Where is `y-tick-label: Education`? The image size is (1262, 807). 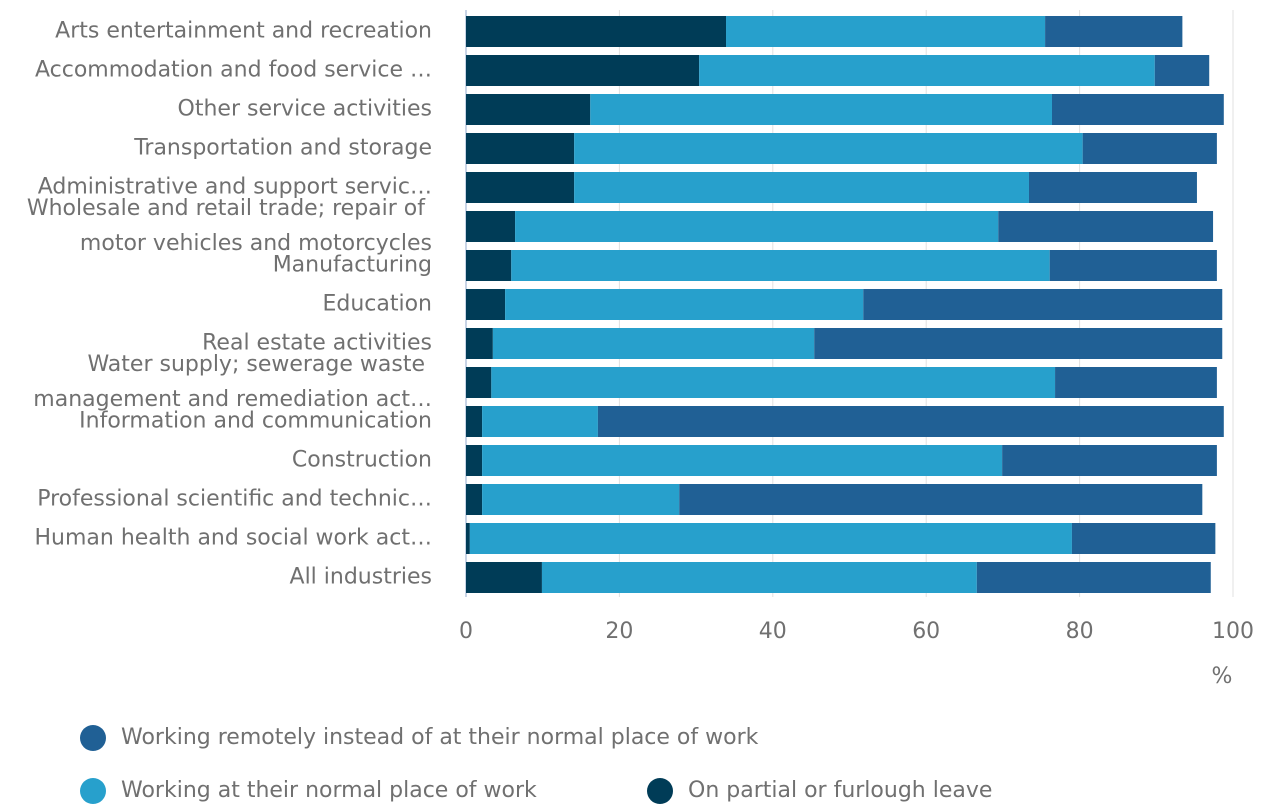
y-tick-label: Education is located at coordinates (377, 304).